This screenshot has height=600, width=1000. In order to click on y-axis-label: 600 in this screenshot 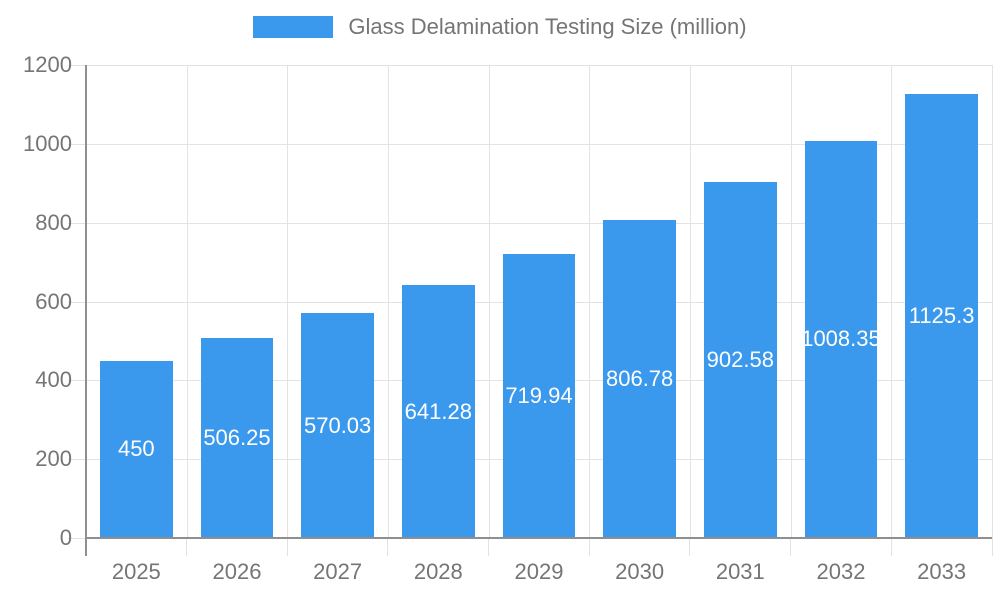, I will do `click(53, 301)`.